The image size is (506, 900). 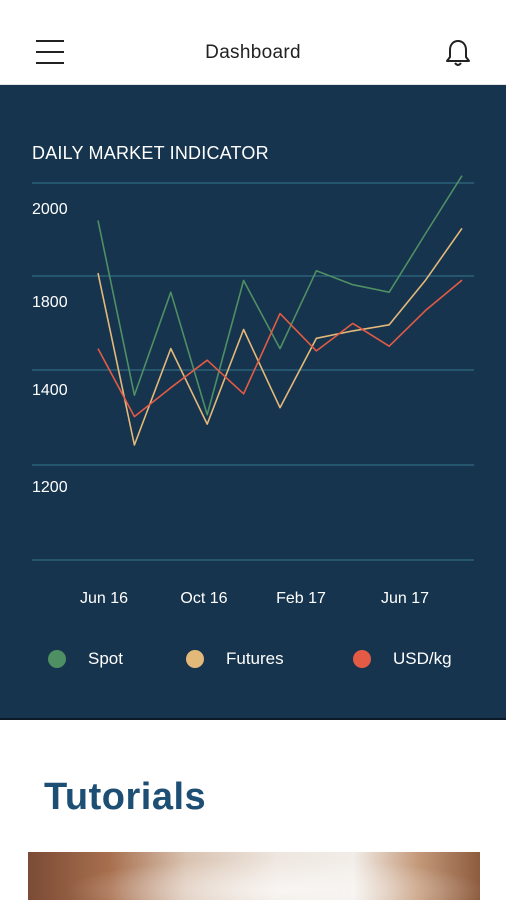 I want to click on page-title: Dashboard, so click(x=253, y=52).